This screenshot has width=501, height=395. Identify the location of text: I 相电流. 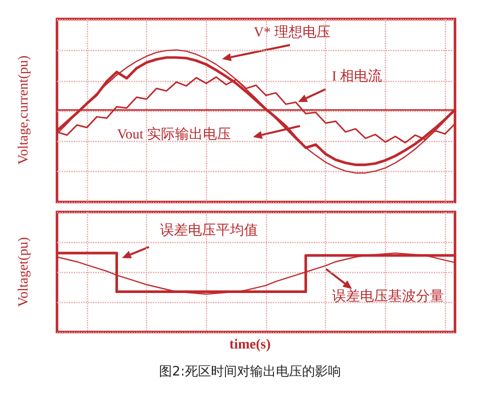
(357, 76).